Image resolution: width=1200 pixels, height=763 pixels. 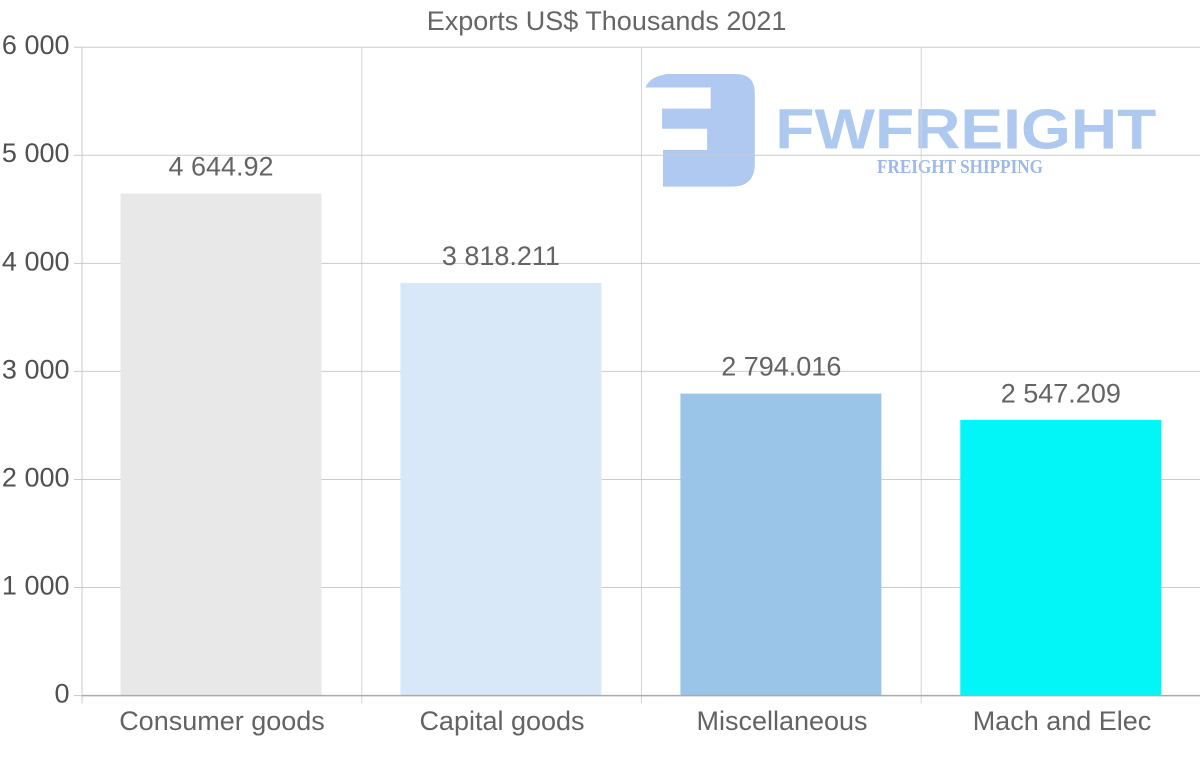 What do you see at coordinates (1061, 393) in the screenshot?
I see `svg-text: 2 547.209` at bounding box center [1061, 393].